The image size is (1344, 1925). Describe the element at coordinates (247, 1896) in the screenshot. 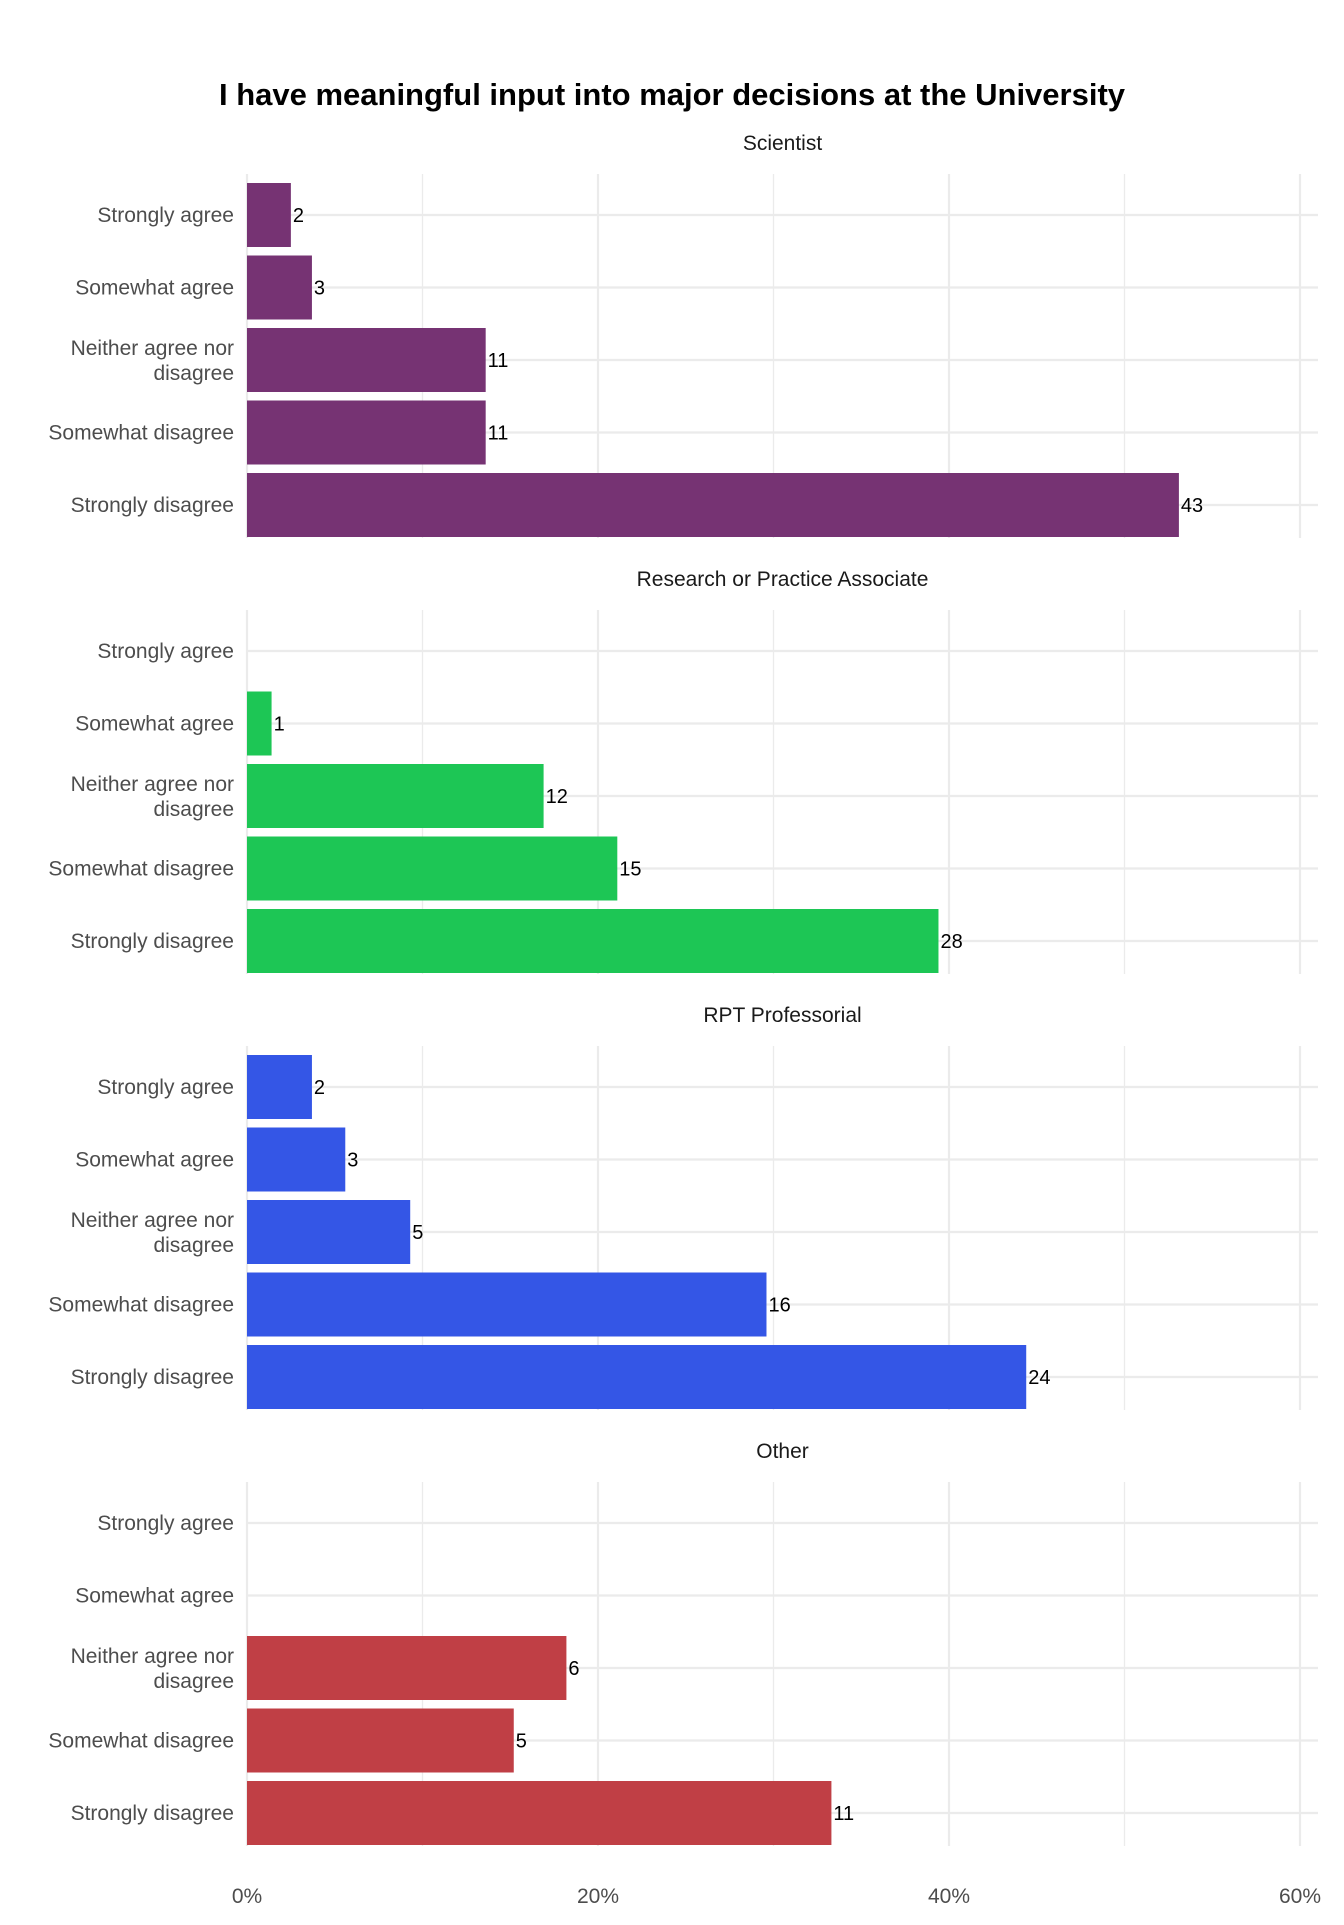

I see `x-tick-label: 0%` at that location.